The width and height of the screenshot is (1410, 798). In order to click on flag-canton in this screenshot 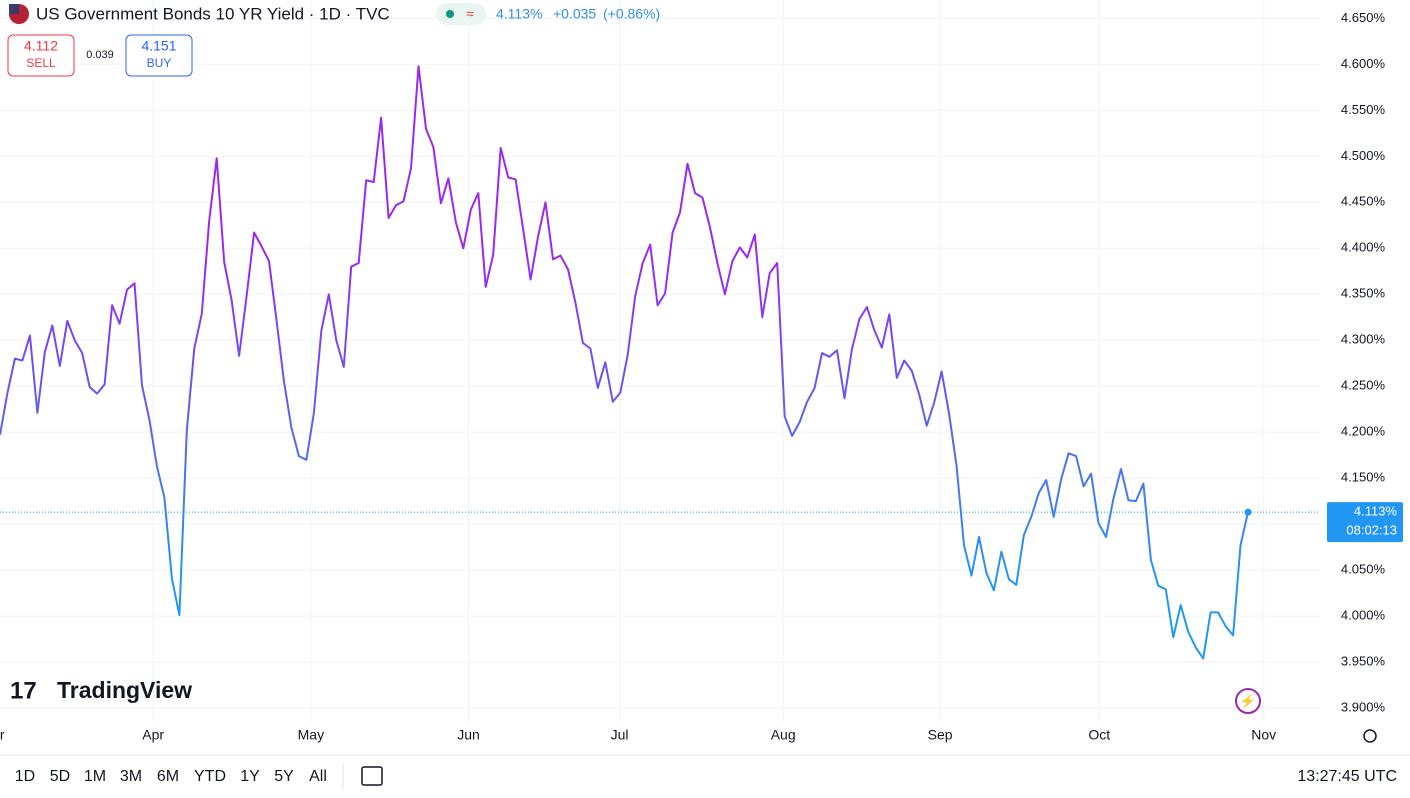, I will do `click(14, 9)`.